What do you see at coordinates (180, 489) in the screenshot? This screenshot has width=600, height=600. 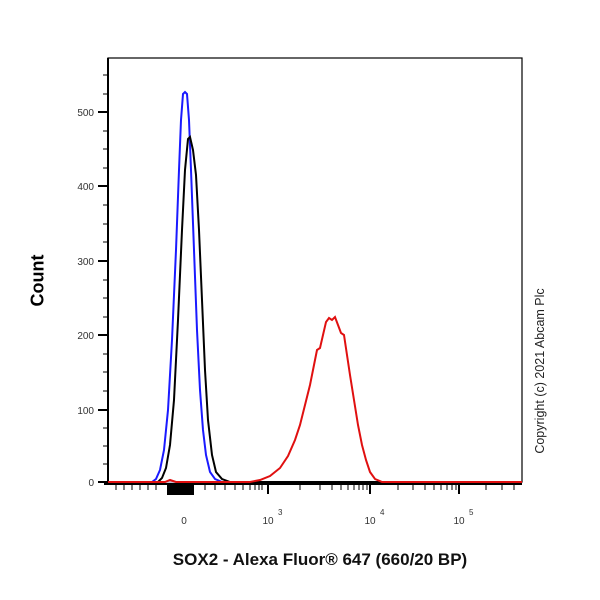 I see `zero-tick-cluster` at bounding box center [180, 489].